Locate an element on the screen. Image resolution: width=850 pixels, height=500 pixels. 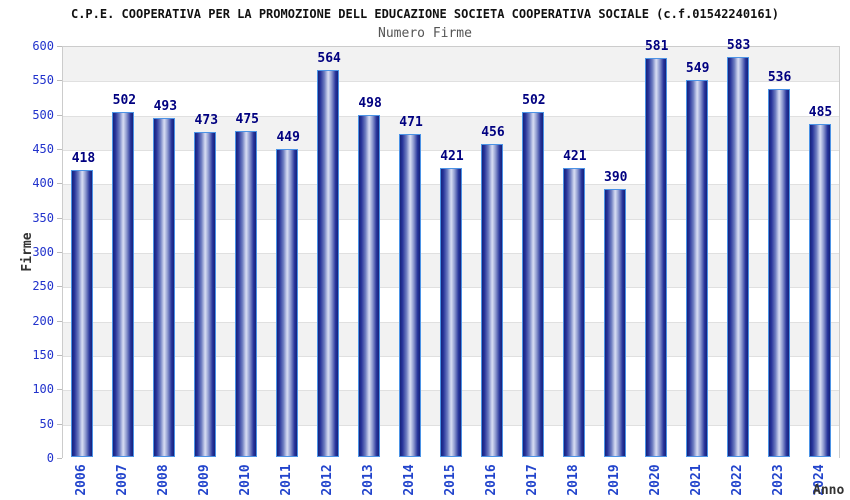
bar-slot: 449 is located at coordinates (288, 252).